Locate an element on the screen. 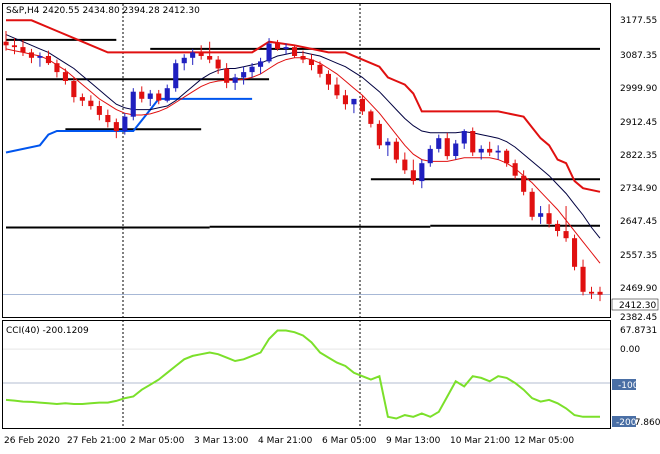  time-label: 26 Feb 2020 is located at coordinates (32, 441).